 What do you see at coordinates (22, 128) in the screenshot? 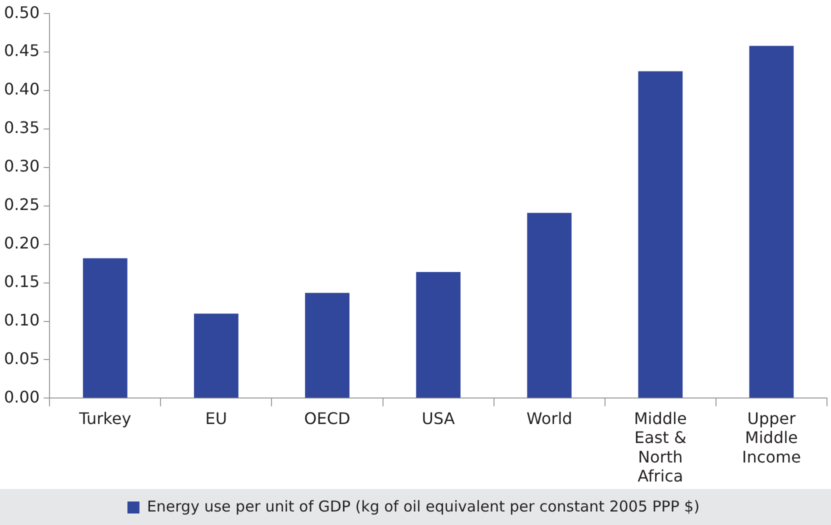
I see `y-tick-label: 0.35` at bounding box center [22, 128].